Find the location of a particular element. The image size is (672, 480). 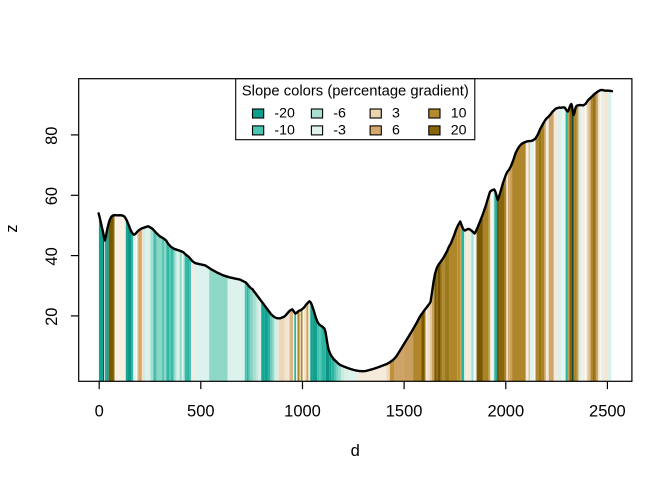

svg-text: 3 is located at coordinates (396, 114).